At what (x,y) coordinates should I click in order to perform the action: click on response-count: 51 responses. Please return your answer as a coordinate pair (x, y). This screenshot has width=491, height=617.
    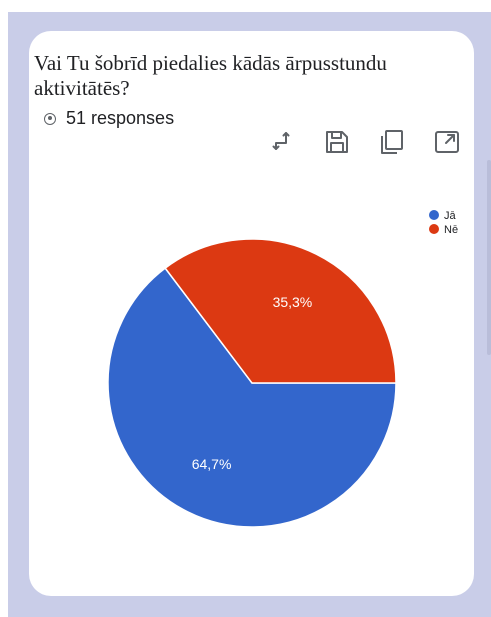
    Looking at the image, I should click on (109, 118).